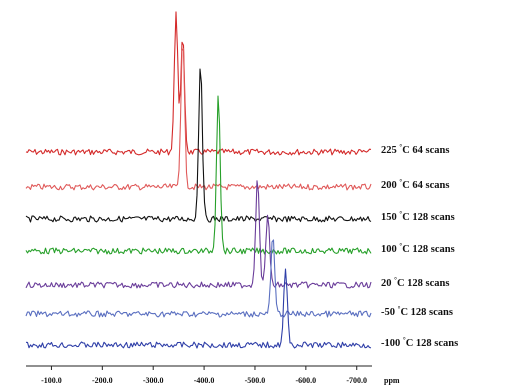  I want to click on series-label: 225 °C 64 scans, so click(415, 149).